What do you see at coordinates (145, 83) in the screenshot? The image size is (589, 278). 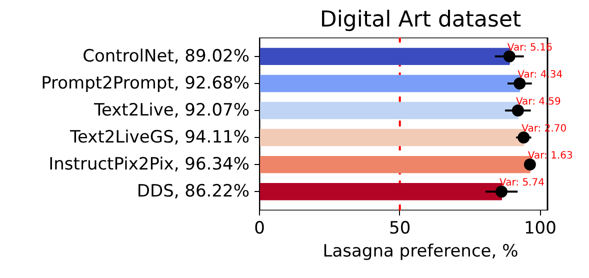 I see `y-tick-label: Prompt2Prompt, 92.68%` at bounding box center [145, 83].